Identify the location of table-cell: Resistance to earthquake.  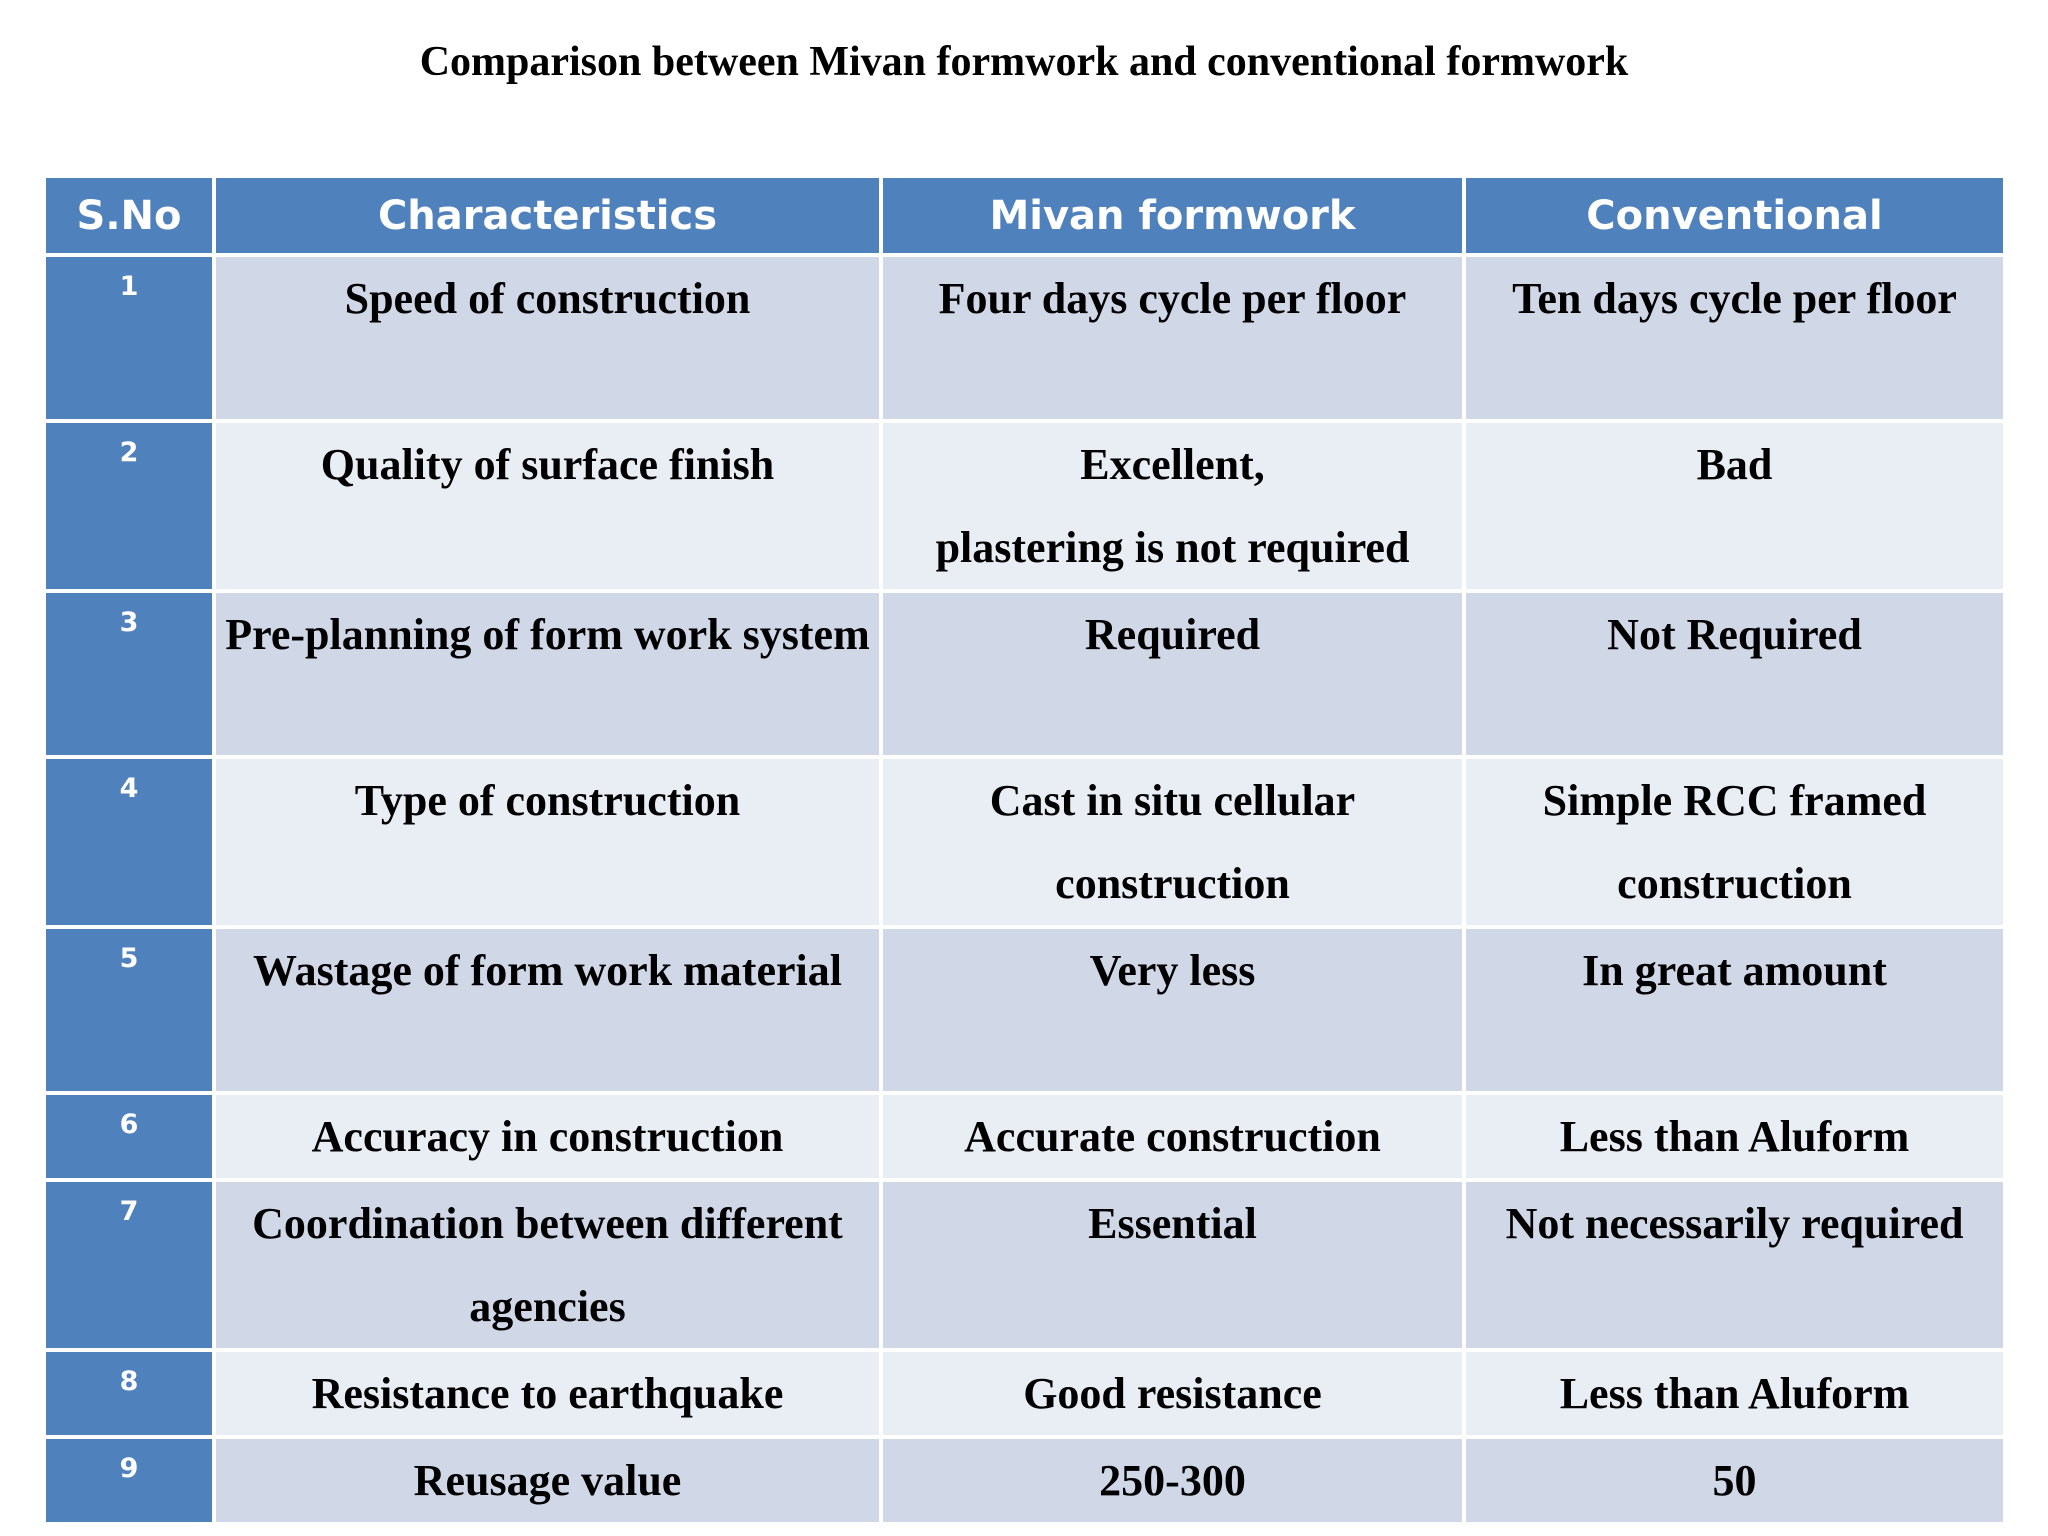
(547, 1393).